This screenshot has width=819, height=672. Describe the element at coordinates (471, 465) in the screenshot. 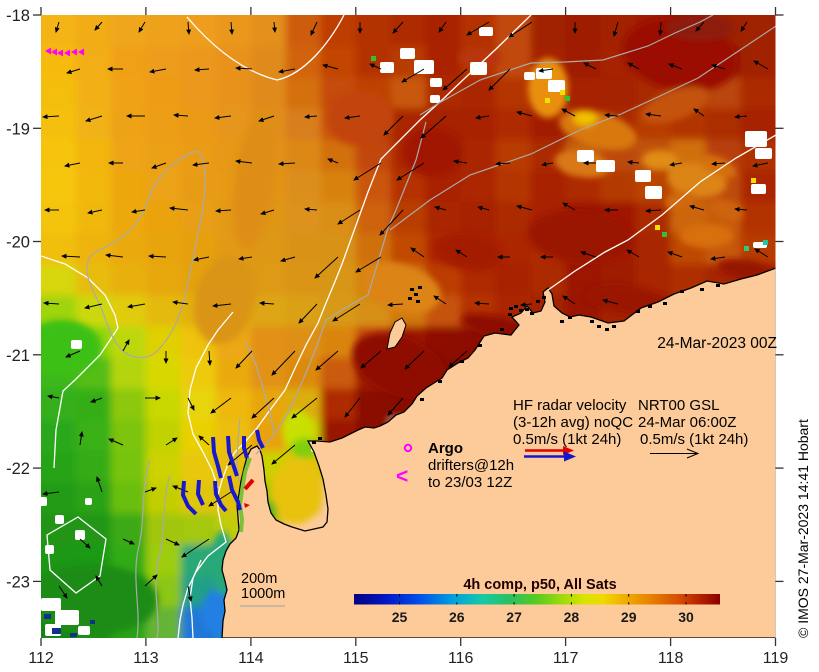

I see `svg-text: drifters@12h` at that location.